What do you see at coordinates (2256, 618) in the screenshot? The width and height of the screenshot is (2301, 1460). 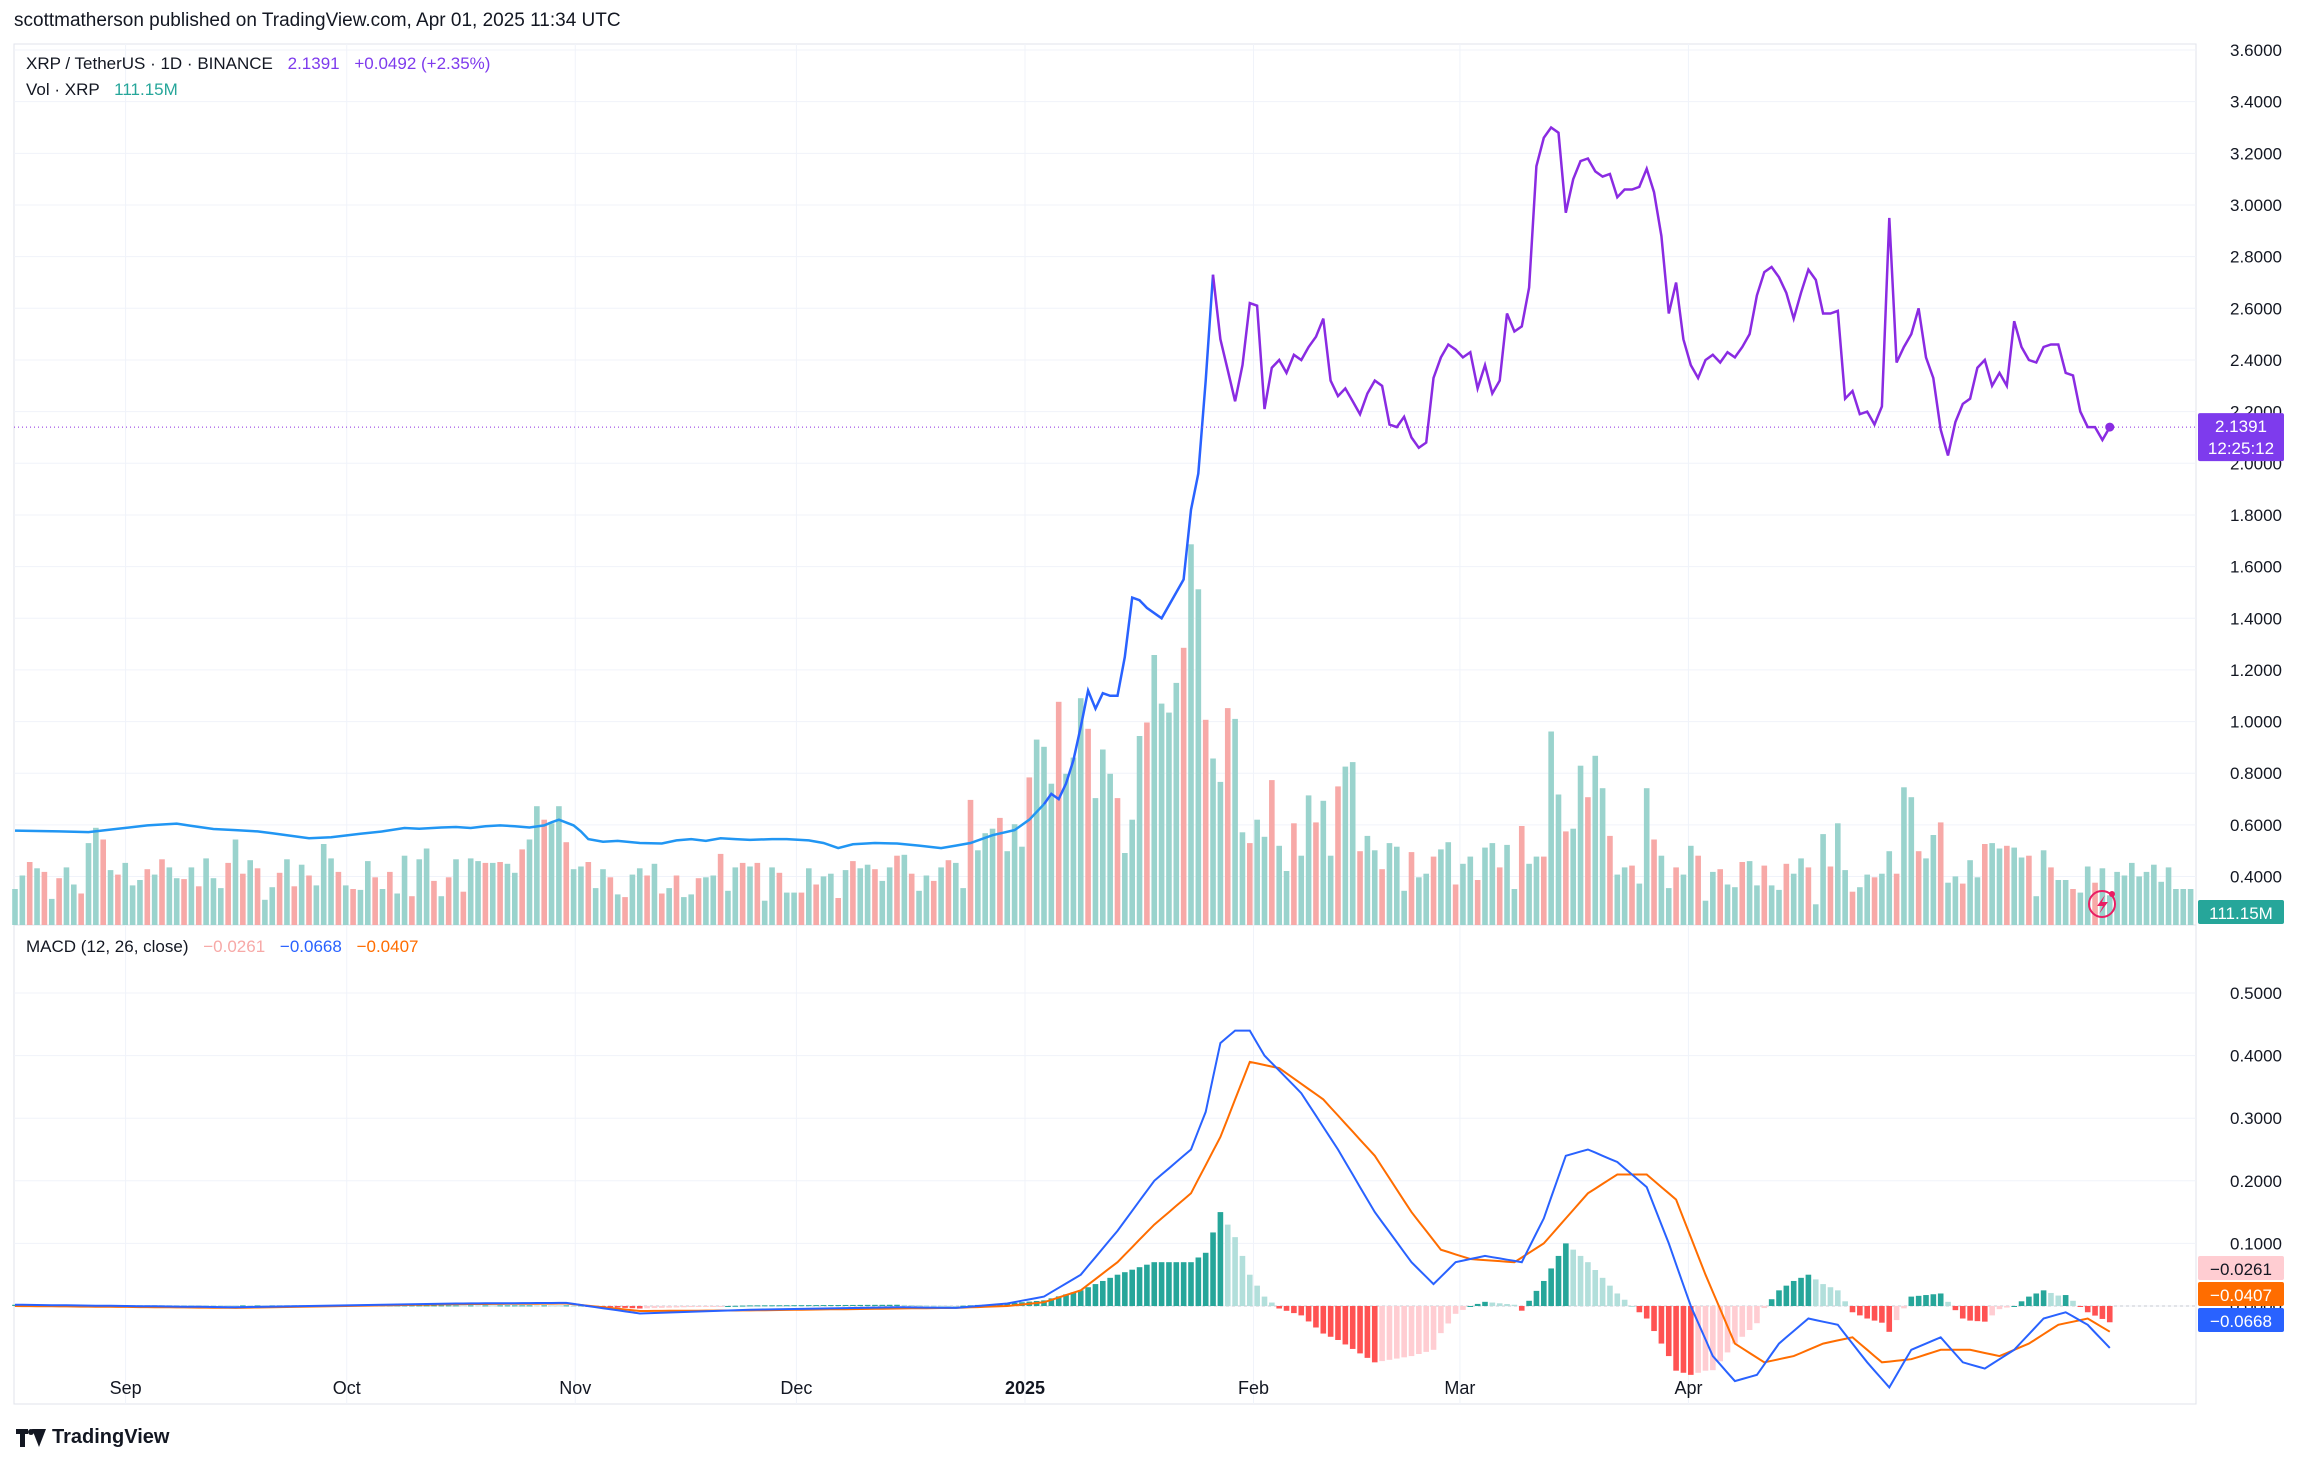 I see `price-tick-label: 1.4000` at bounding box center [2256, 618].